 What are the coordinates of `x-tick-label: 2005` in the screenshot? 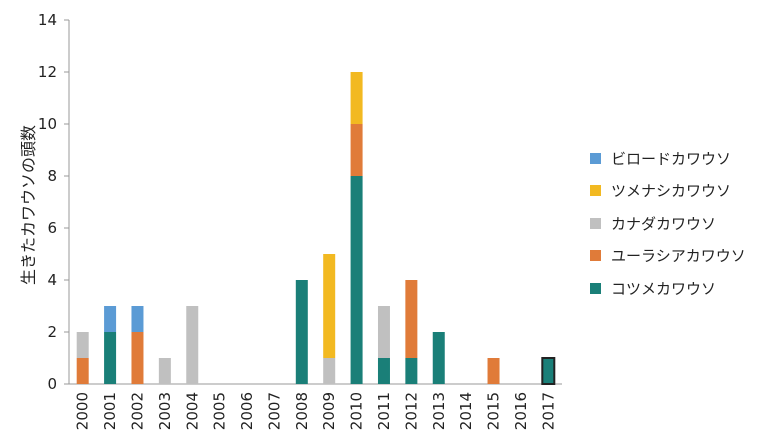 It's located at (220, 411).